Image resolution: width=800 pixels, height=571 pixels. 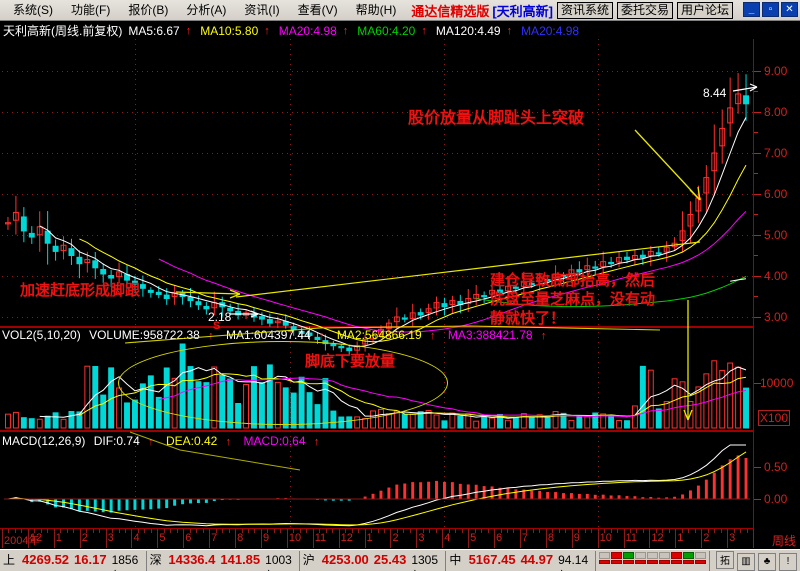 I want to click on menu-item-system: 系统(S), so click(x=33, y=9).